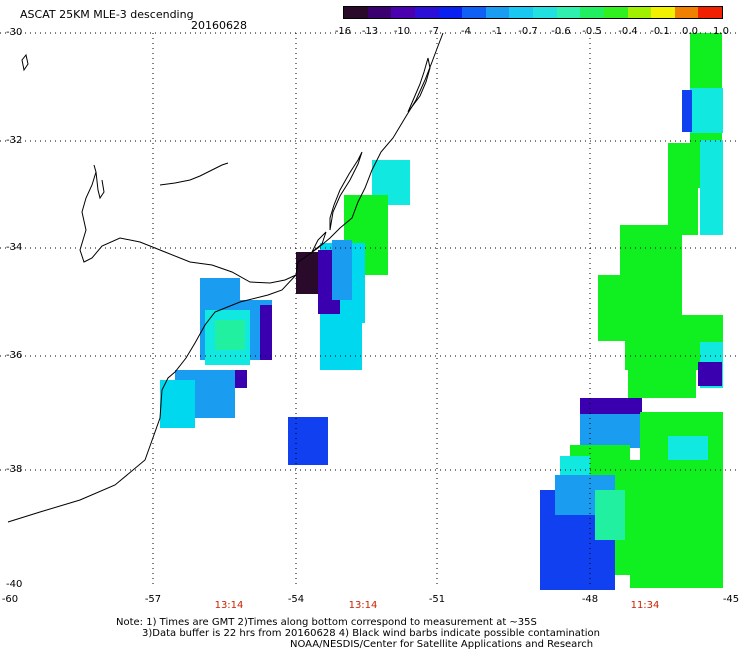 The image size is (740, 650). Describe the element at coordinates (319, 242) in the screenshot. I see `lagoon-mirim` at that location.